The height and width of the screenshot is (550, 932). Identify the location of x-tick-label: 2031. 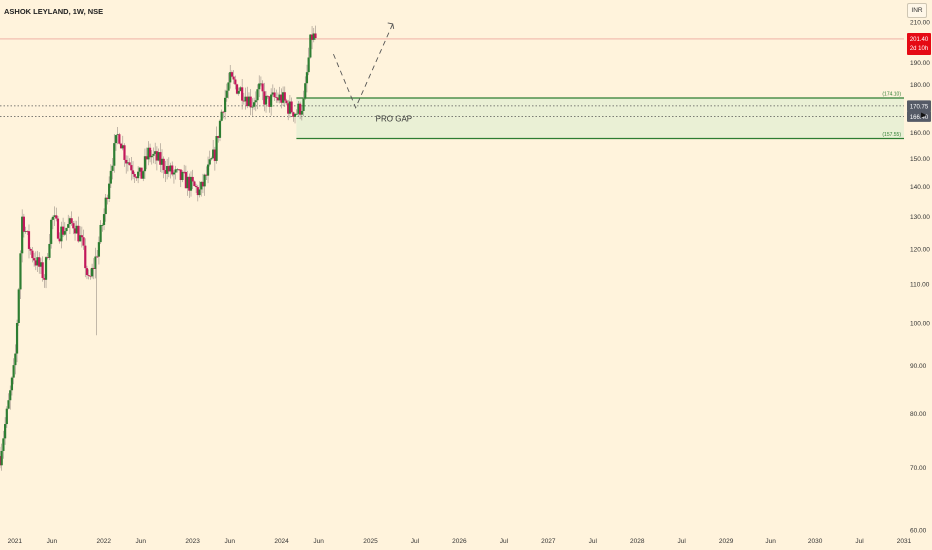
(904, 541).